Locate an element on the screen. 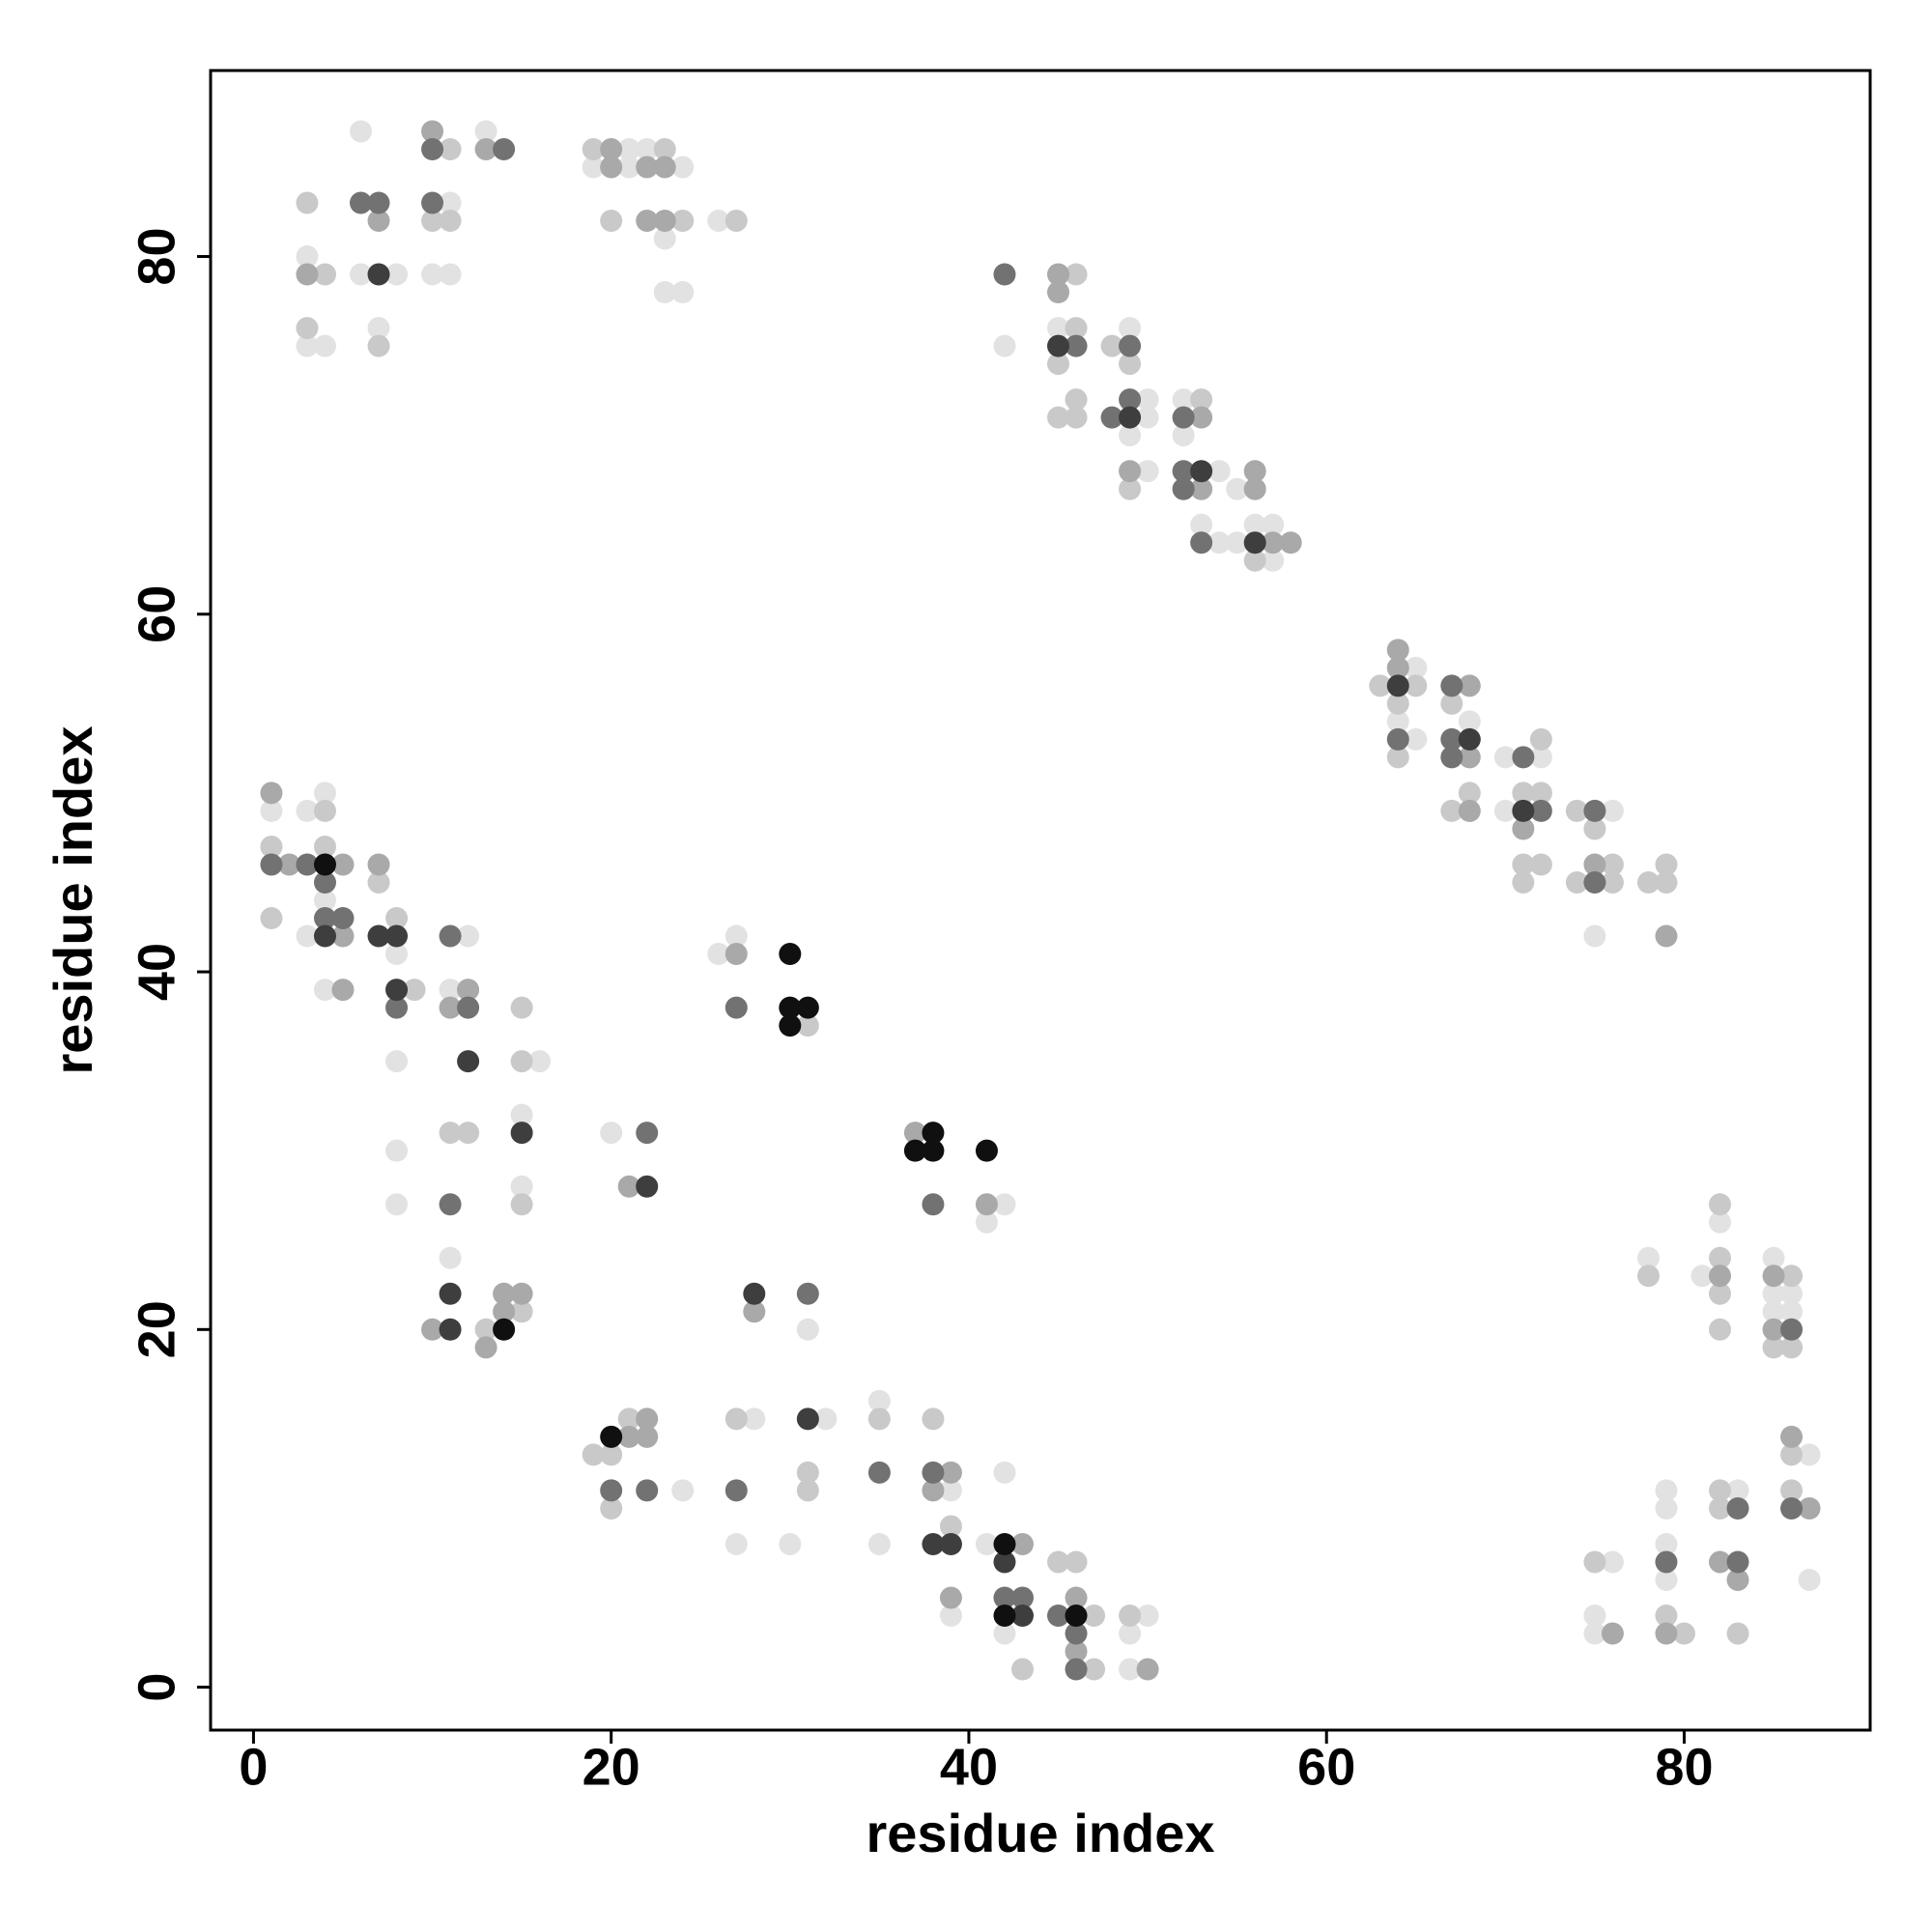 The width and height of the screenshot is (1932, 1932). x-tick-label: 20 is located at coordinates (611, 1767).